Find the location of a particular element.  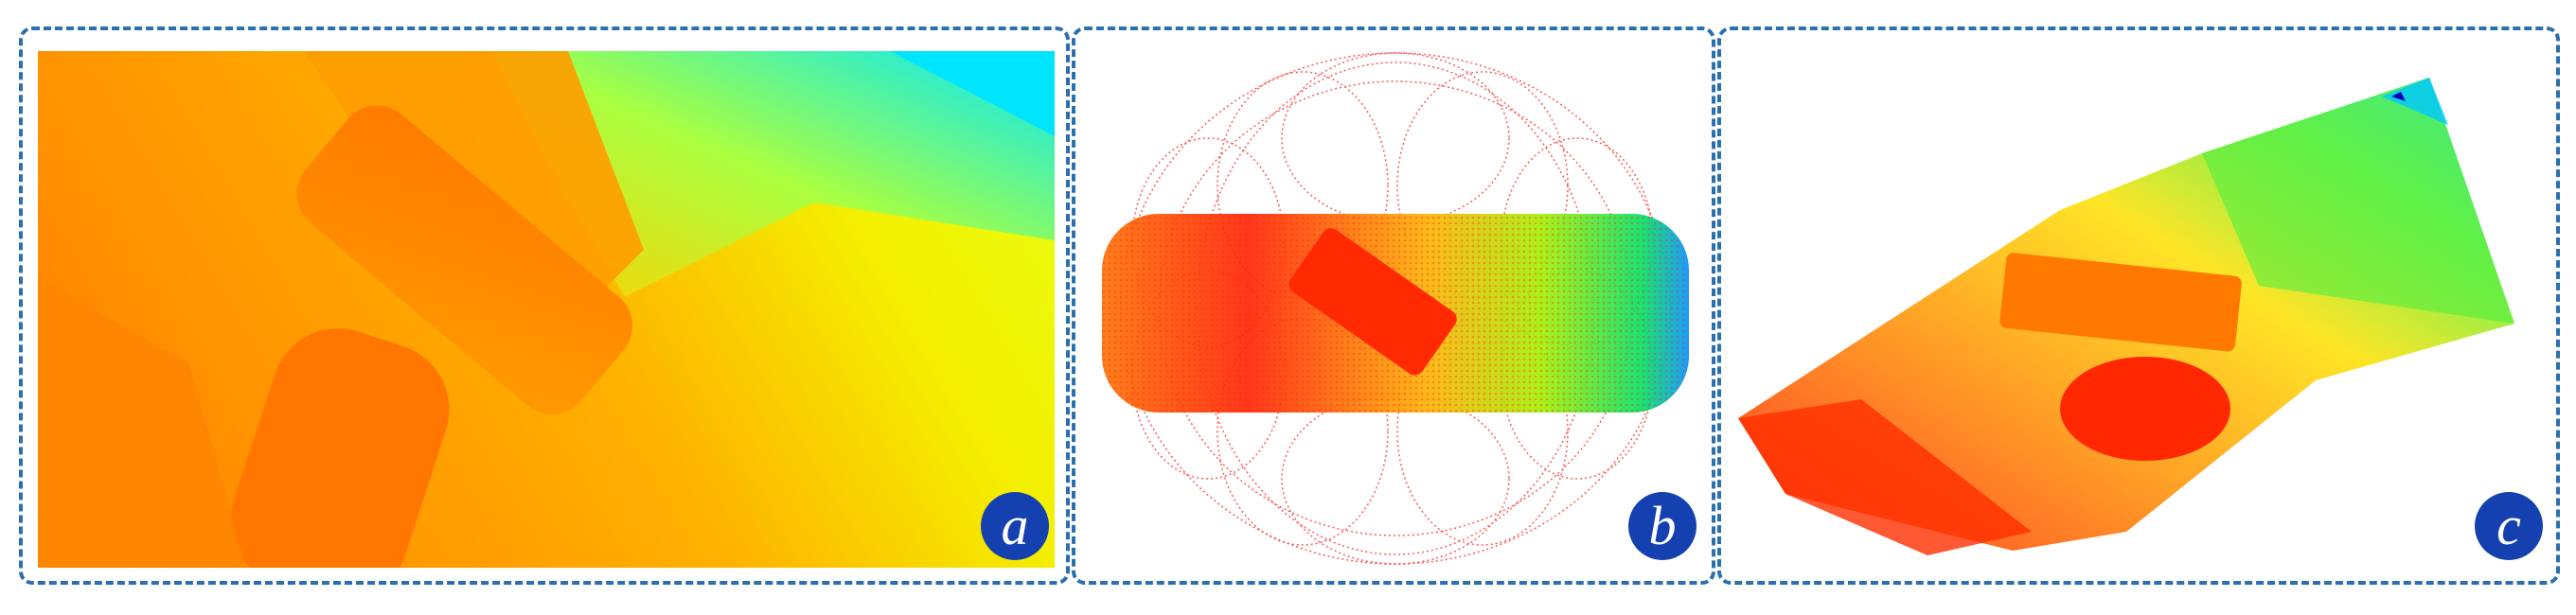

upper-object-points is located at coordinates (2121, 302).